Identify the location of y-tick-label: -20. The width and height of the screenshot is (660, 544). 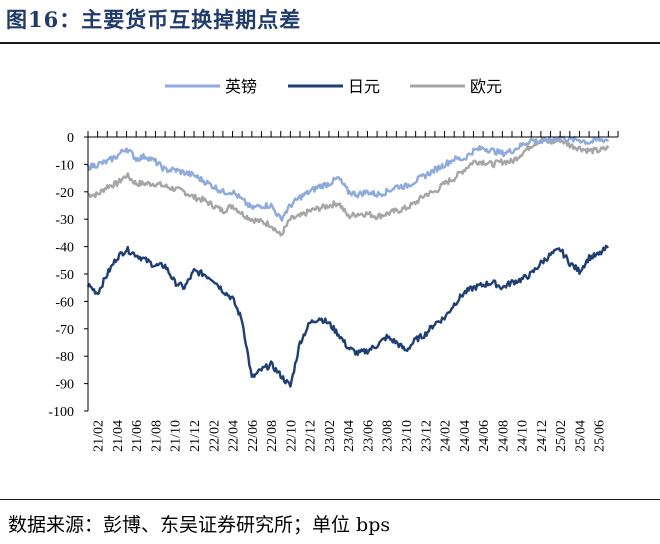
(64, 193).